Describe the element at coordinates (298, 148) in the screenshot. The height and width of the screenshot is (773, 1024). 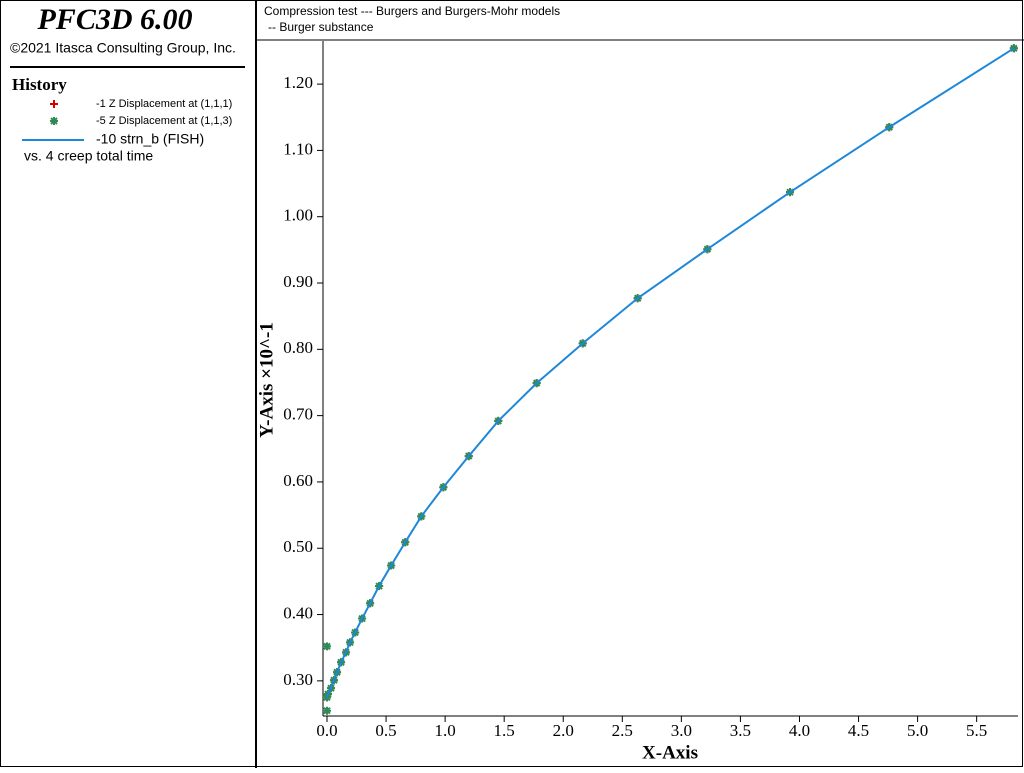
I see `y-tick-label: 1.10` at that location.